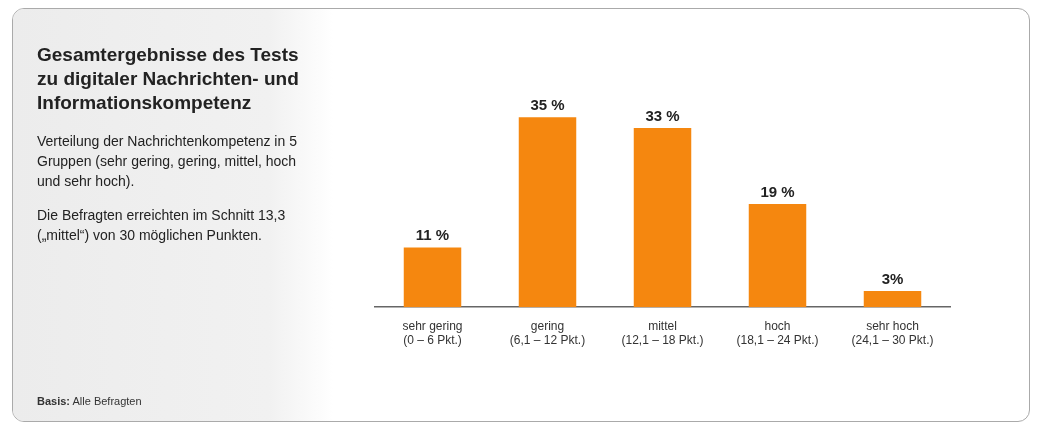 Image resolution: width=1037 pixels, height=430 pixels. Describe the element at coordinates (432, 333) in the screenshot. I see `x-tick-label: sehr gering (0 – 6 Pkt.)` at that location.